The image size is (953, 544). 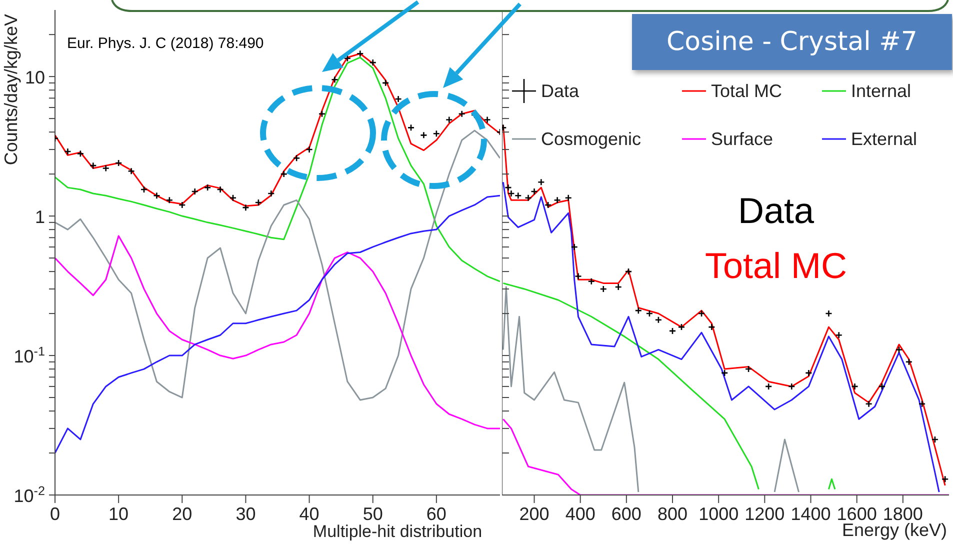 What do you see at coordinates (718, 514) in the screenshot?
I see `x-tick-label: 1000` at bounding box center [718, 514].